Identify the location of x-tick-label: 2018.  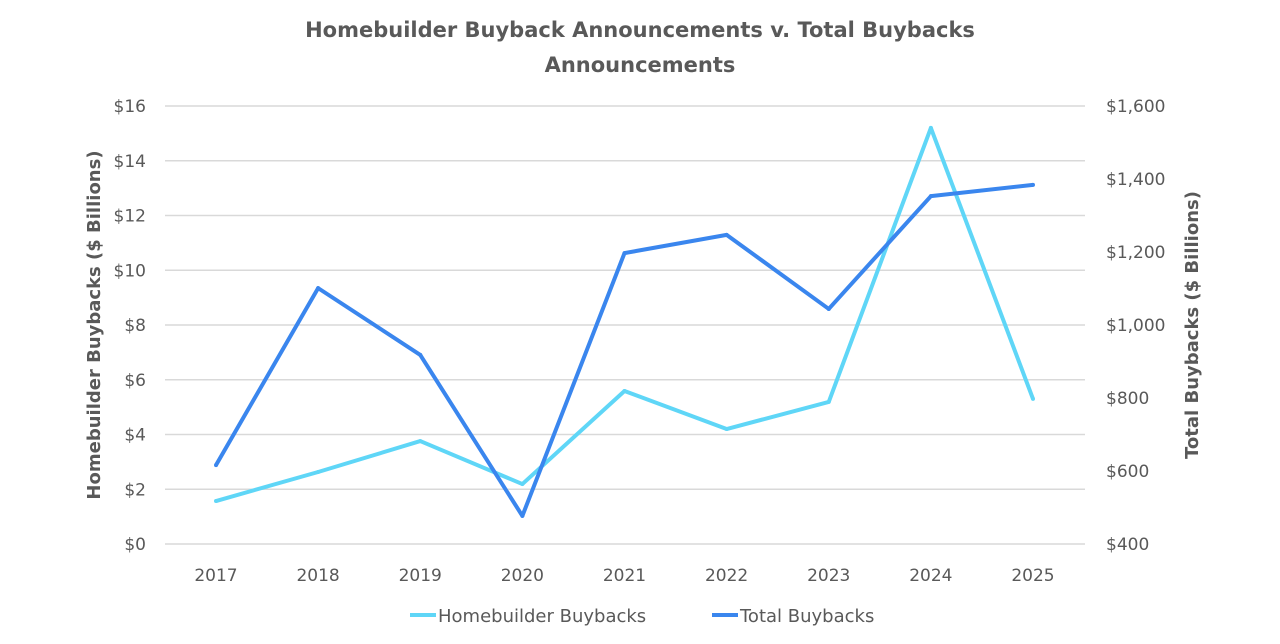
(317, 576).